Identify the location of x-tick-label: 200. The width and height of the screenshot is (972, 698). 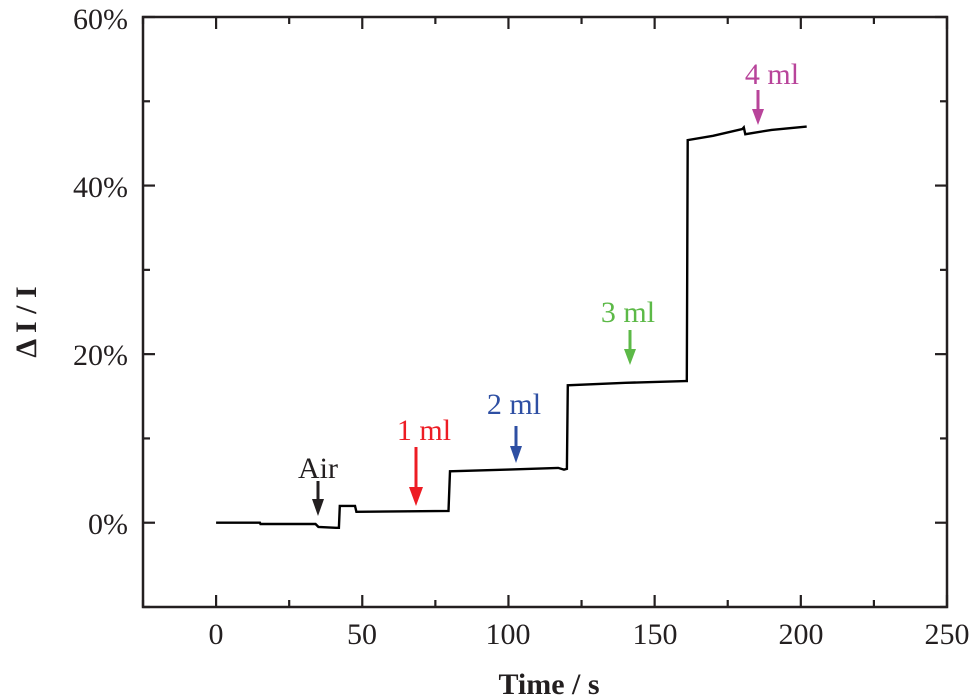
(801, 634).